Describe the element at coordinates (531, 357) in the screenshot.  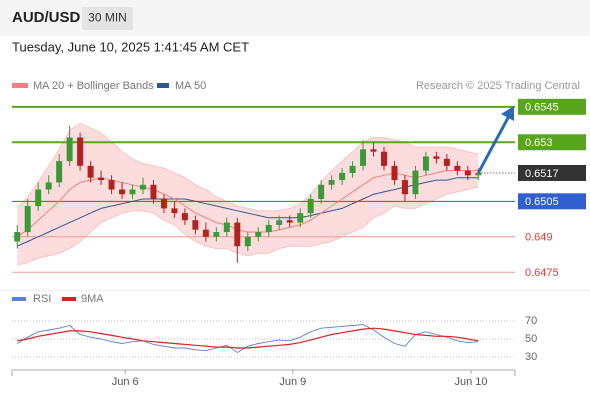
I see `y-tick-label: 30` at that location.